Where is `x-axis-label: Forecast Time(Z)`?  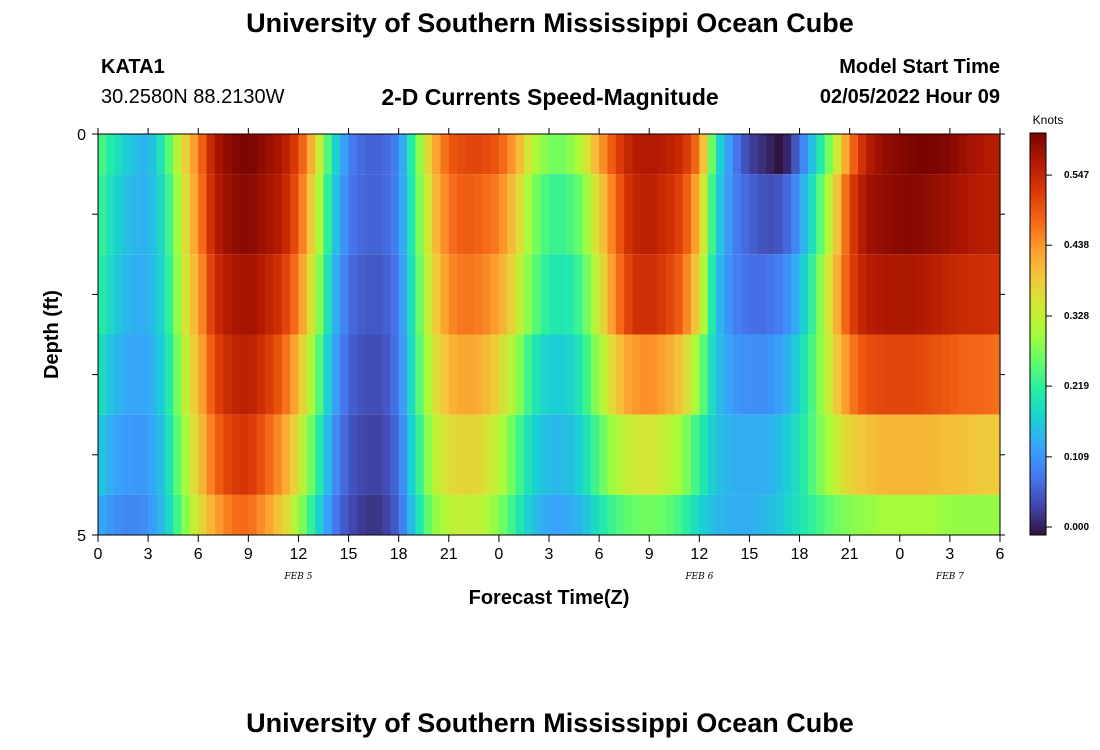
x-axis-label: Forecast Time(Z) is located at coordinates (549, 598).